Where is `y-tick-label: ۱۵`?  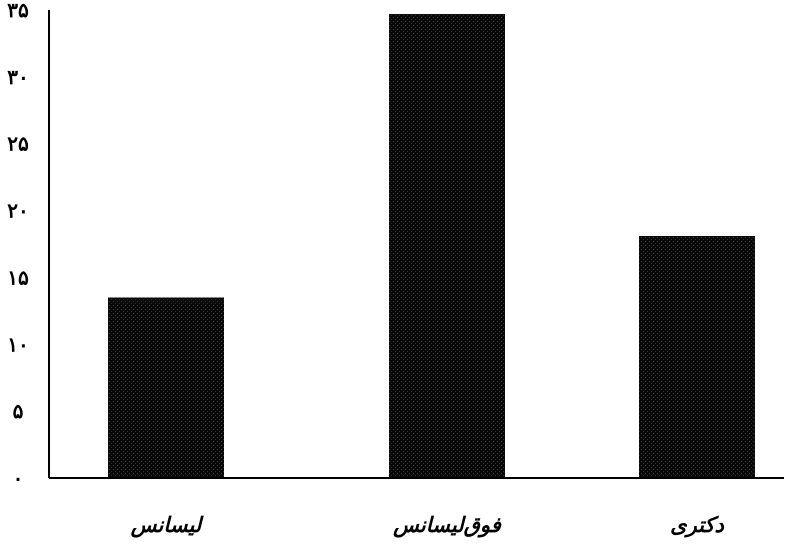
y-tick-label: ۱۵ is located at coordinates (18, 277).